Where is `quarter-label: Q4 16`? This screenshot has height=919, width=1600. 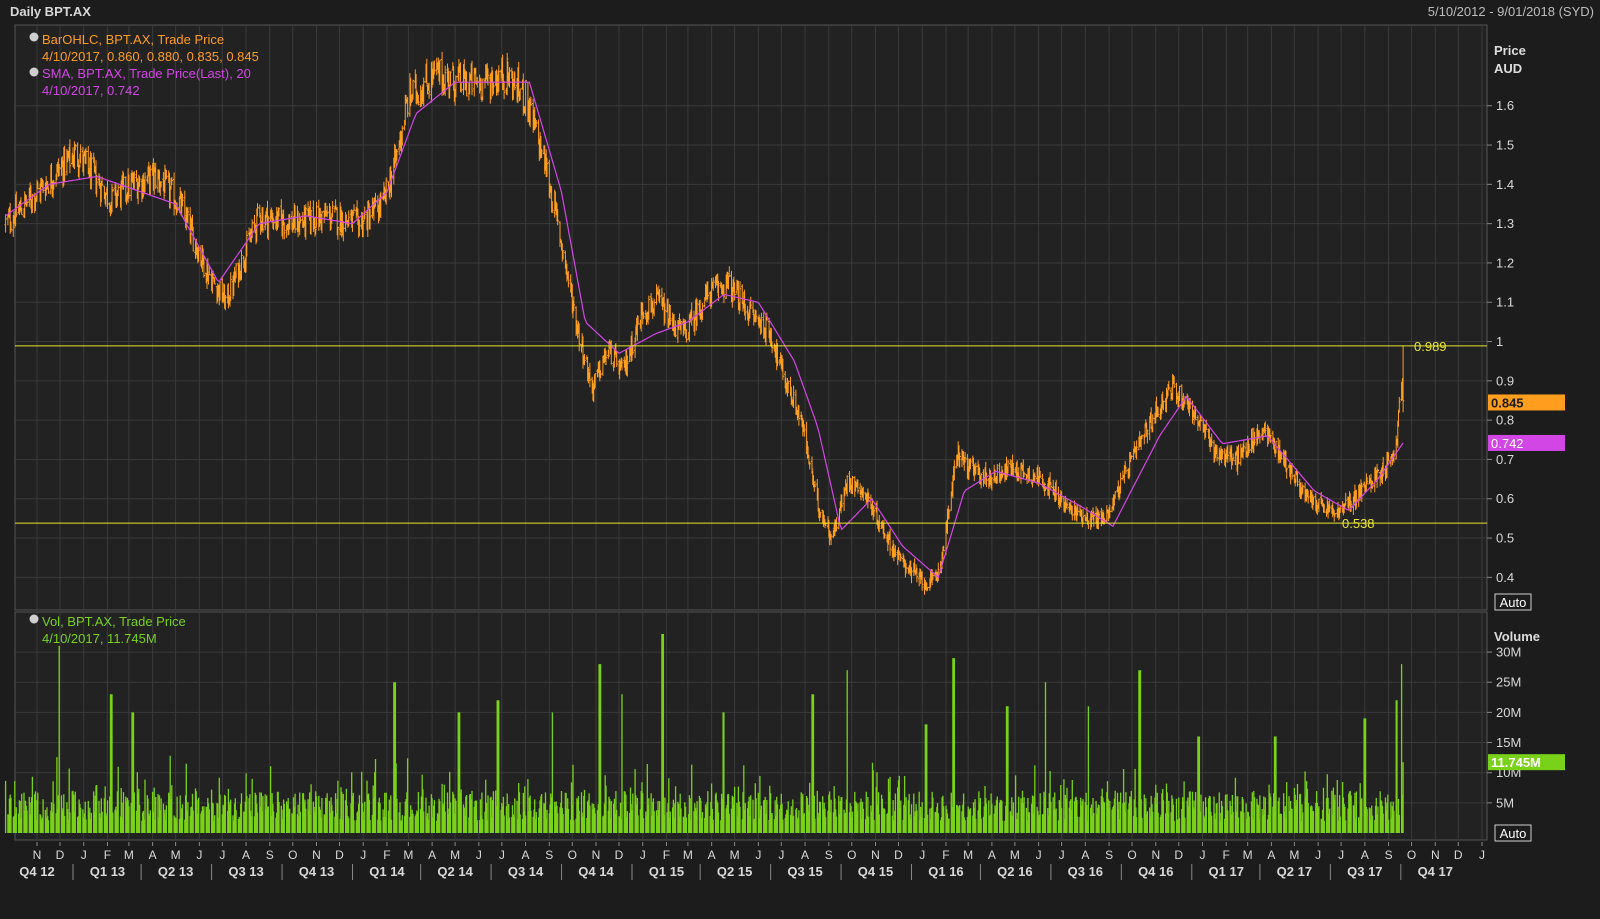 quarter-label: Q4 16 is located at coordinates (1155, 871).